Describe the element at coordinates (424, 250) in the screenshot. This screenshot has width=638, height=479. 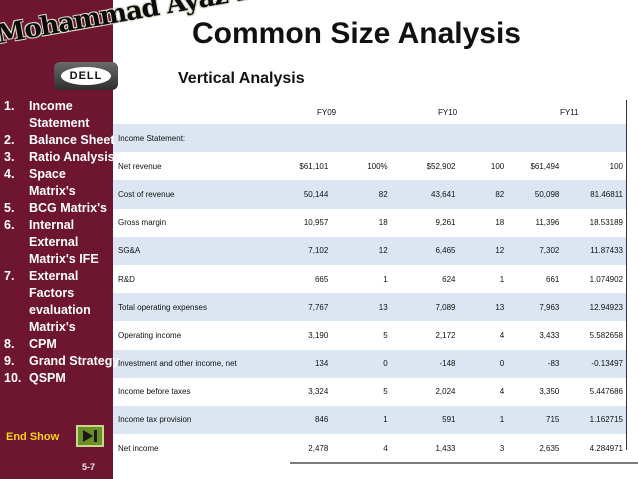
I see `table-cell: 6,465` at that location.